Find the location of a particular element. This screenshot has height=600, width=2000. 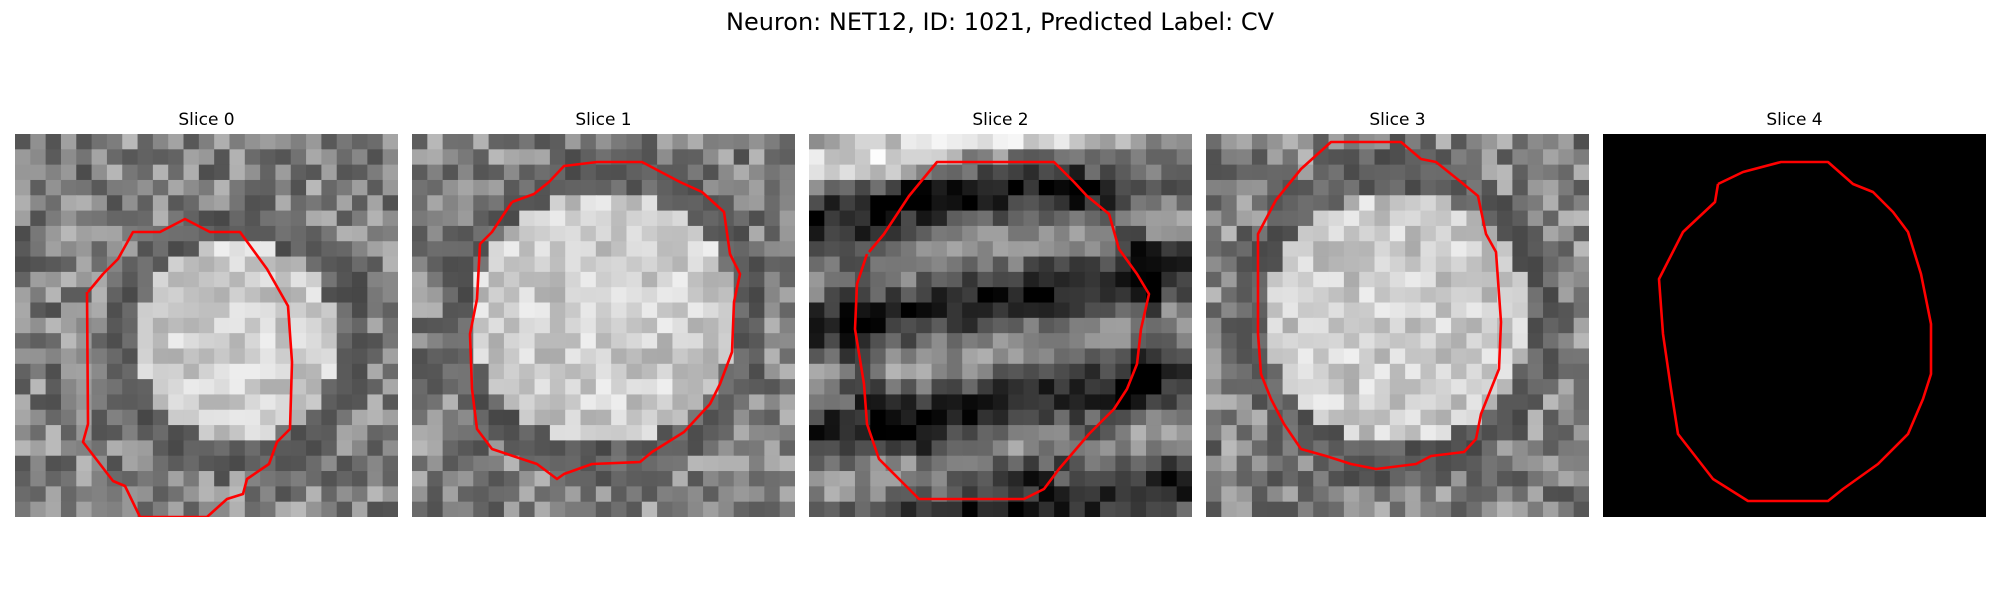

slice-panel-4: Slice 4 is located at coordinates (1794, 312).